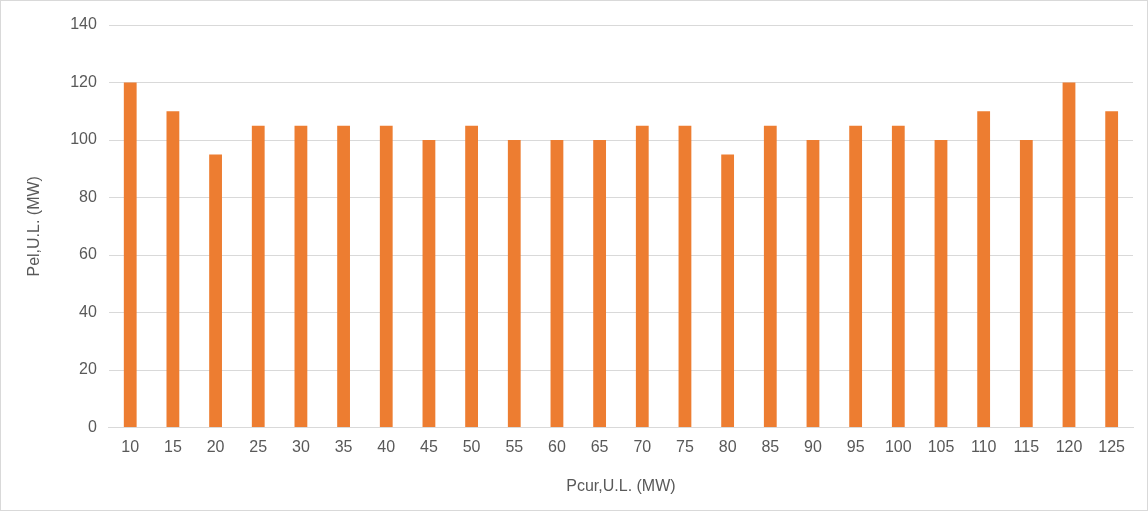 Image resolution: width=1148 pixels, height=511 pixels. Describe the element at coordinates (813, 446) in the screenshot. I see `x-tick-label: 90` at that location.